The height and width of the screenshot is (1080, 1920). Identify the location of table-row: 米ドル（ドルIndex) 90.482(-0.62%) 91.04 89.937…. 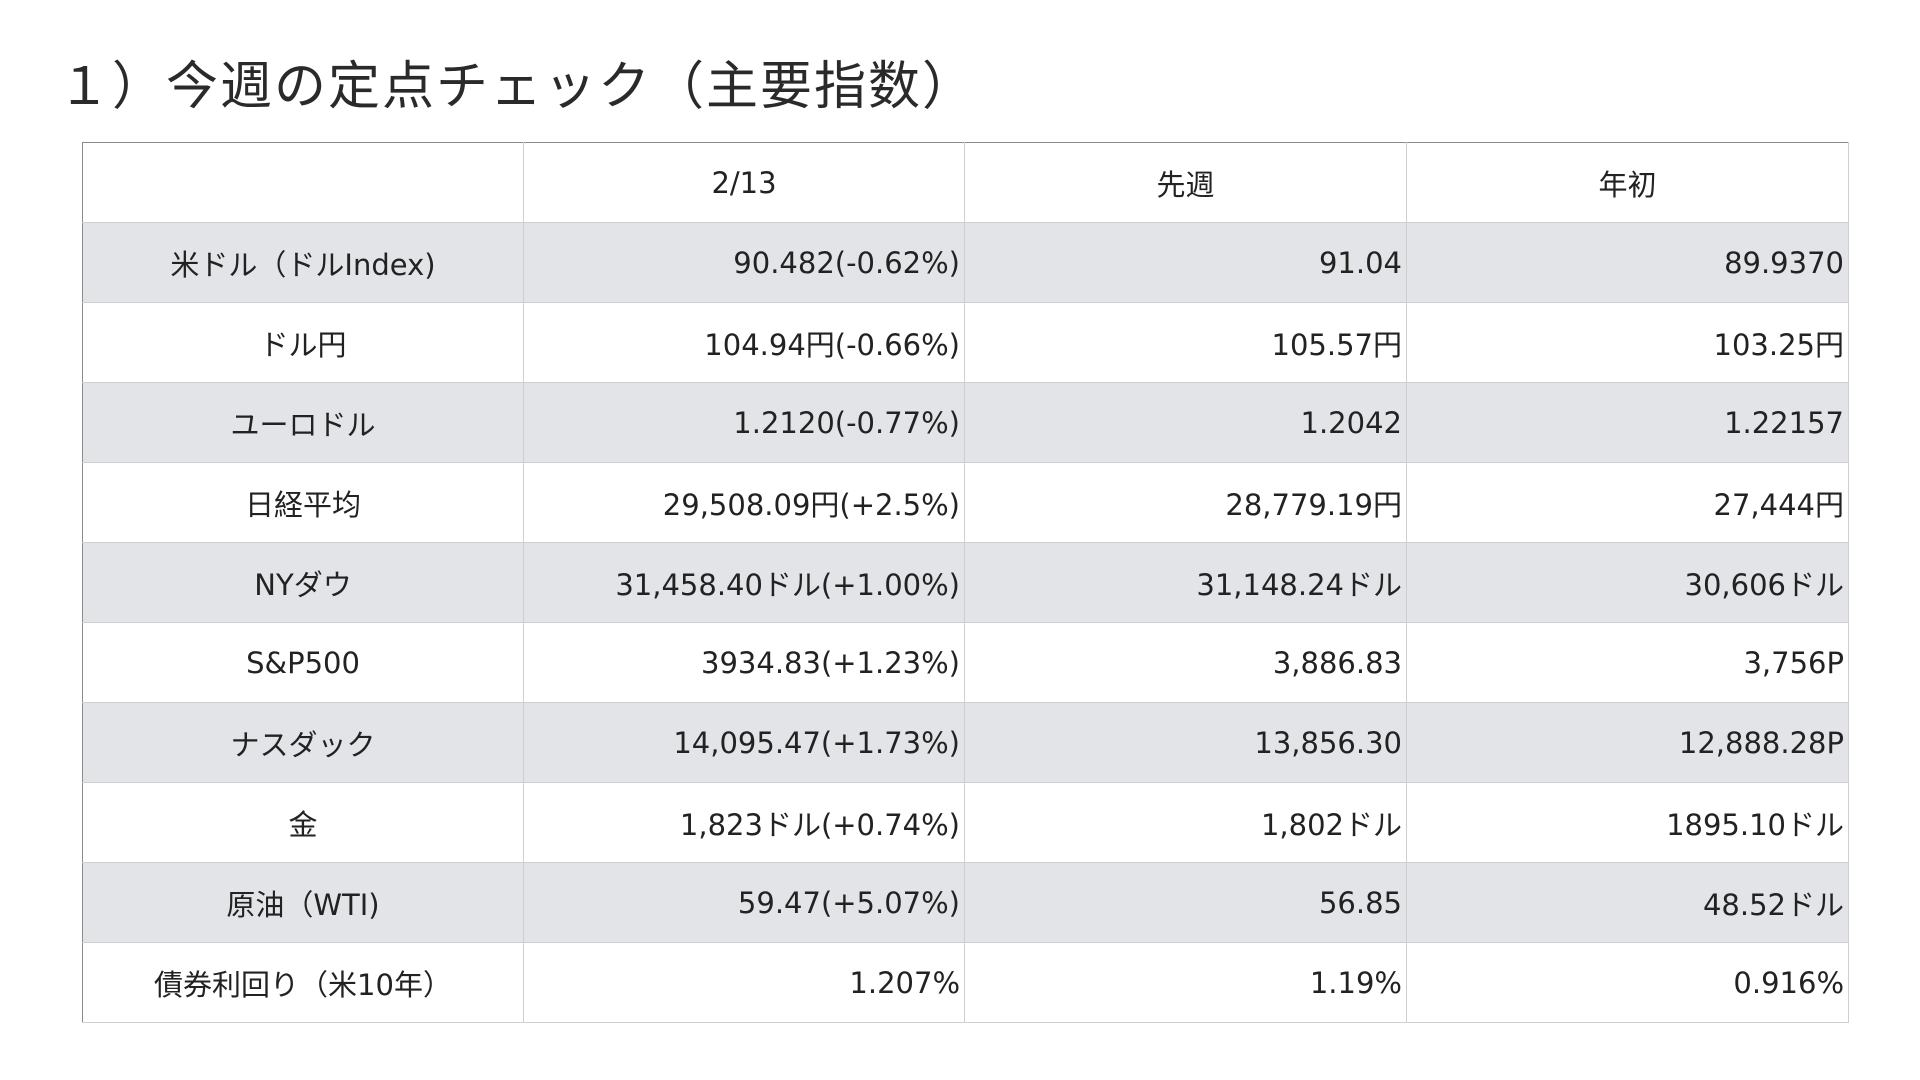
(965, 262).